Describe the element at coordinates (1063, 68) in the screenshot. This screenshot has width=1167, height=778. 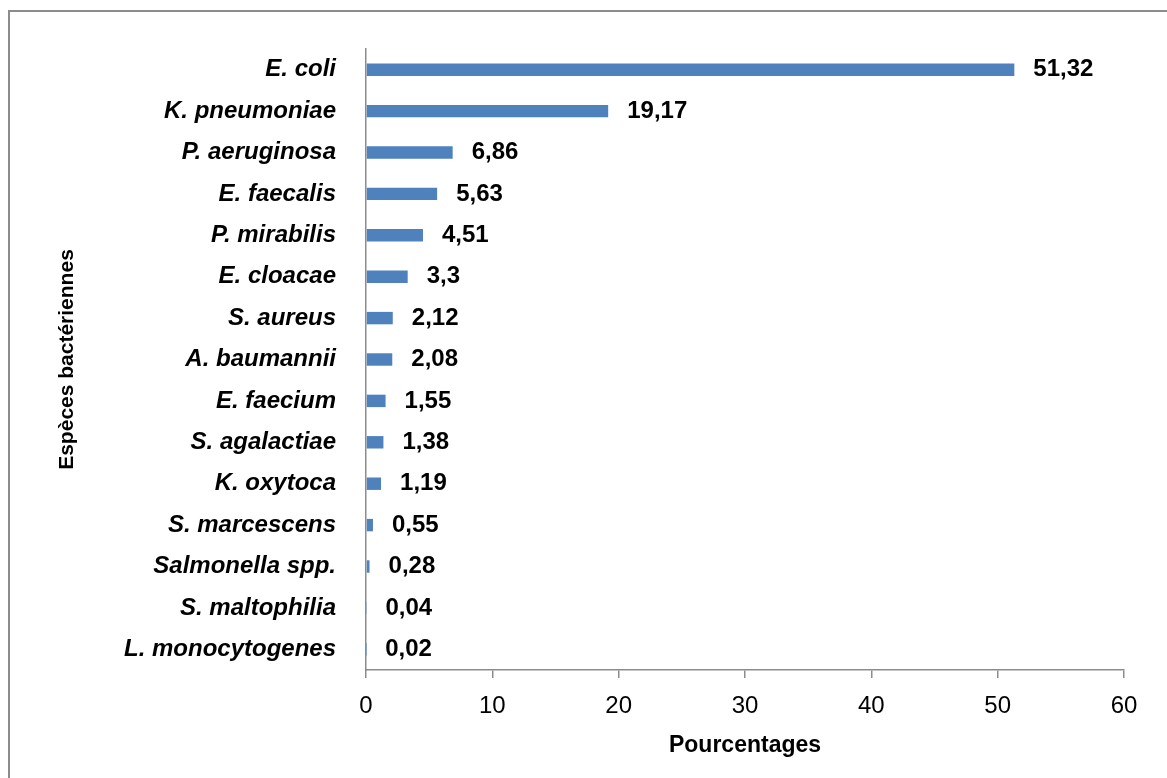
I see `data-label: 51,32` at that location.